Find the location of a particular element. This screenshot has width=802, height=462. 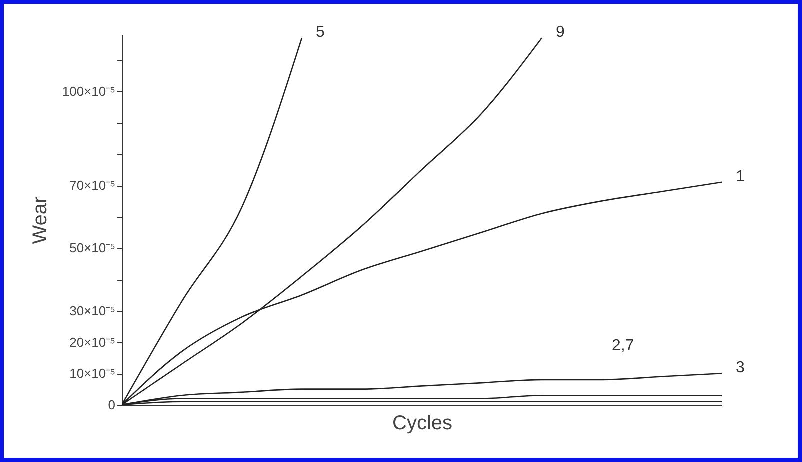

y-tick-label: 70×10⁻⁵ is located at coordinates (93, 186).